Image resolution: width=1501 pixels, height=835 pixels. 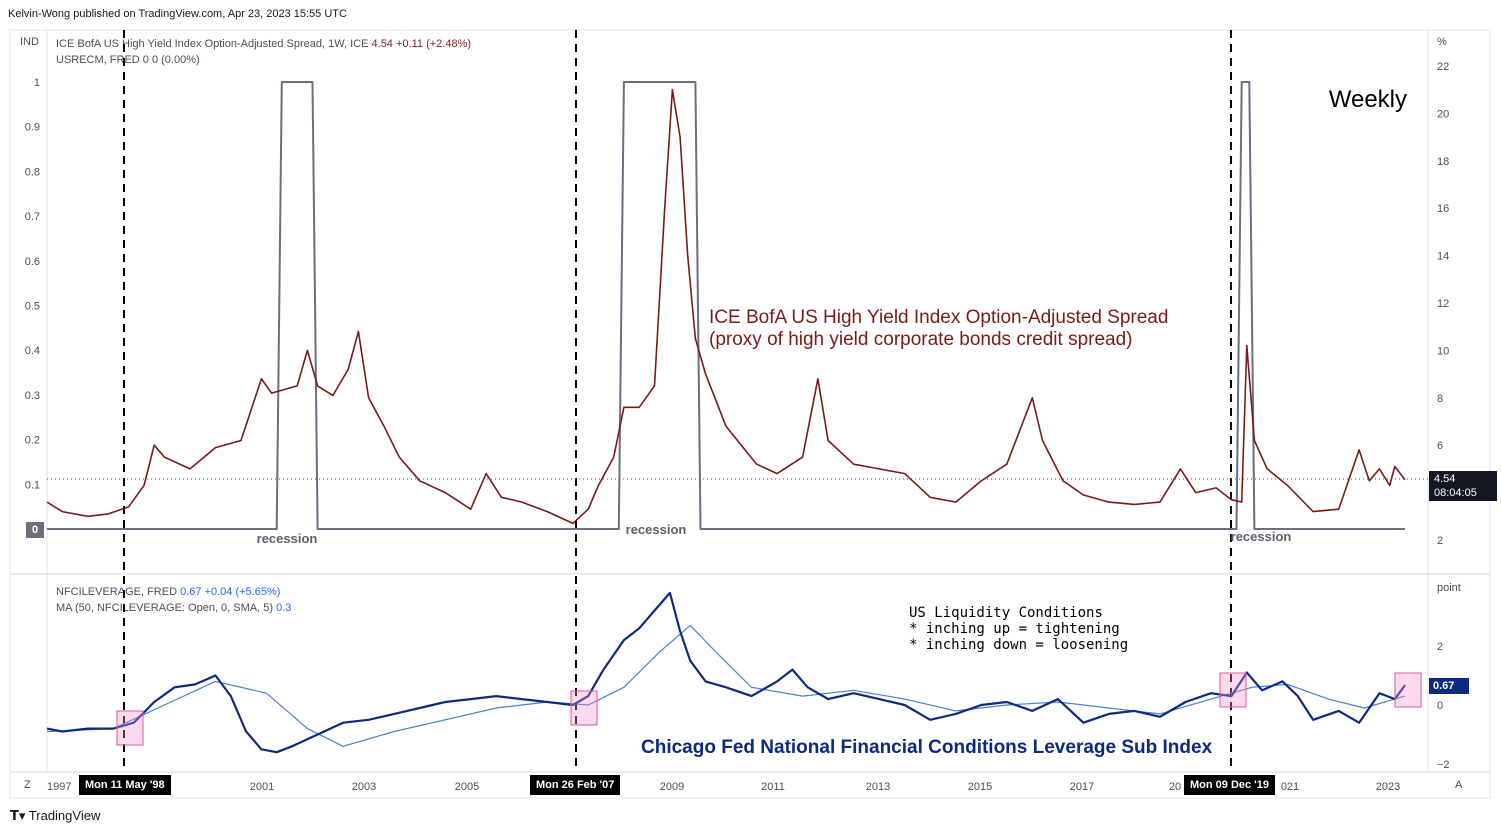 I want to click on sub-tick-label: −2, so click(x=1443, y=765).